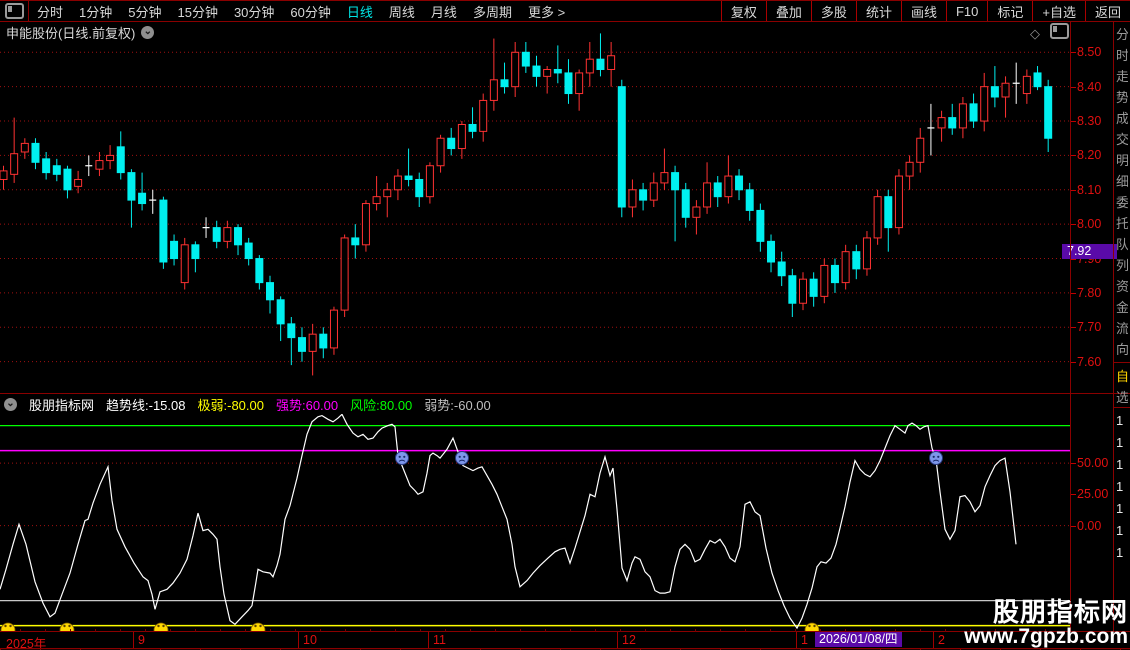  Describe the element at coordinates (492, 12) in the screenshot. I see `menu-period-9: 多周期` at that location.